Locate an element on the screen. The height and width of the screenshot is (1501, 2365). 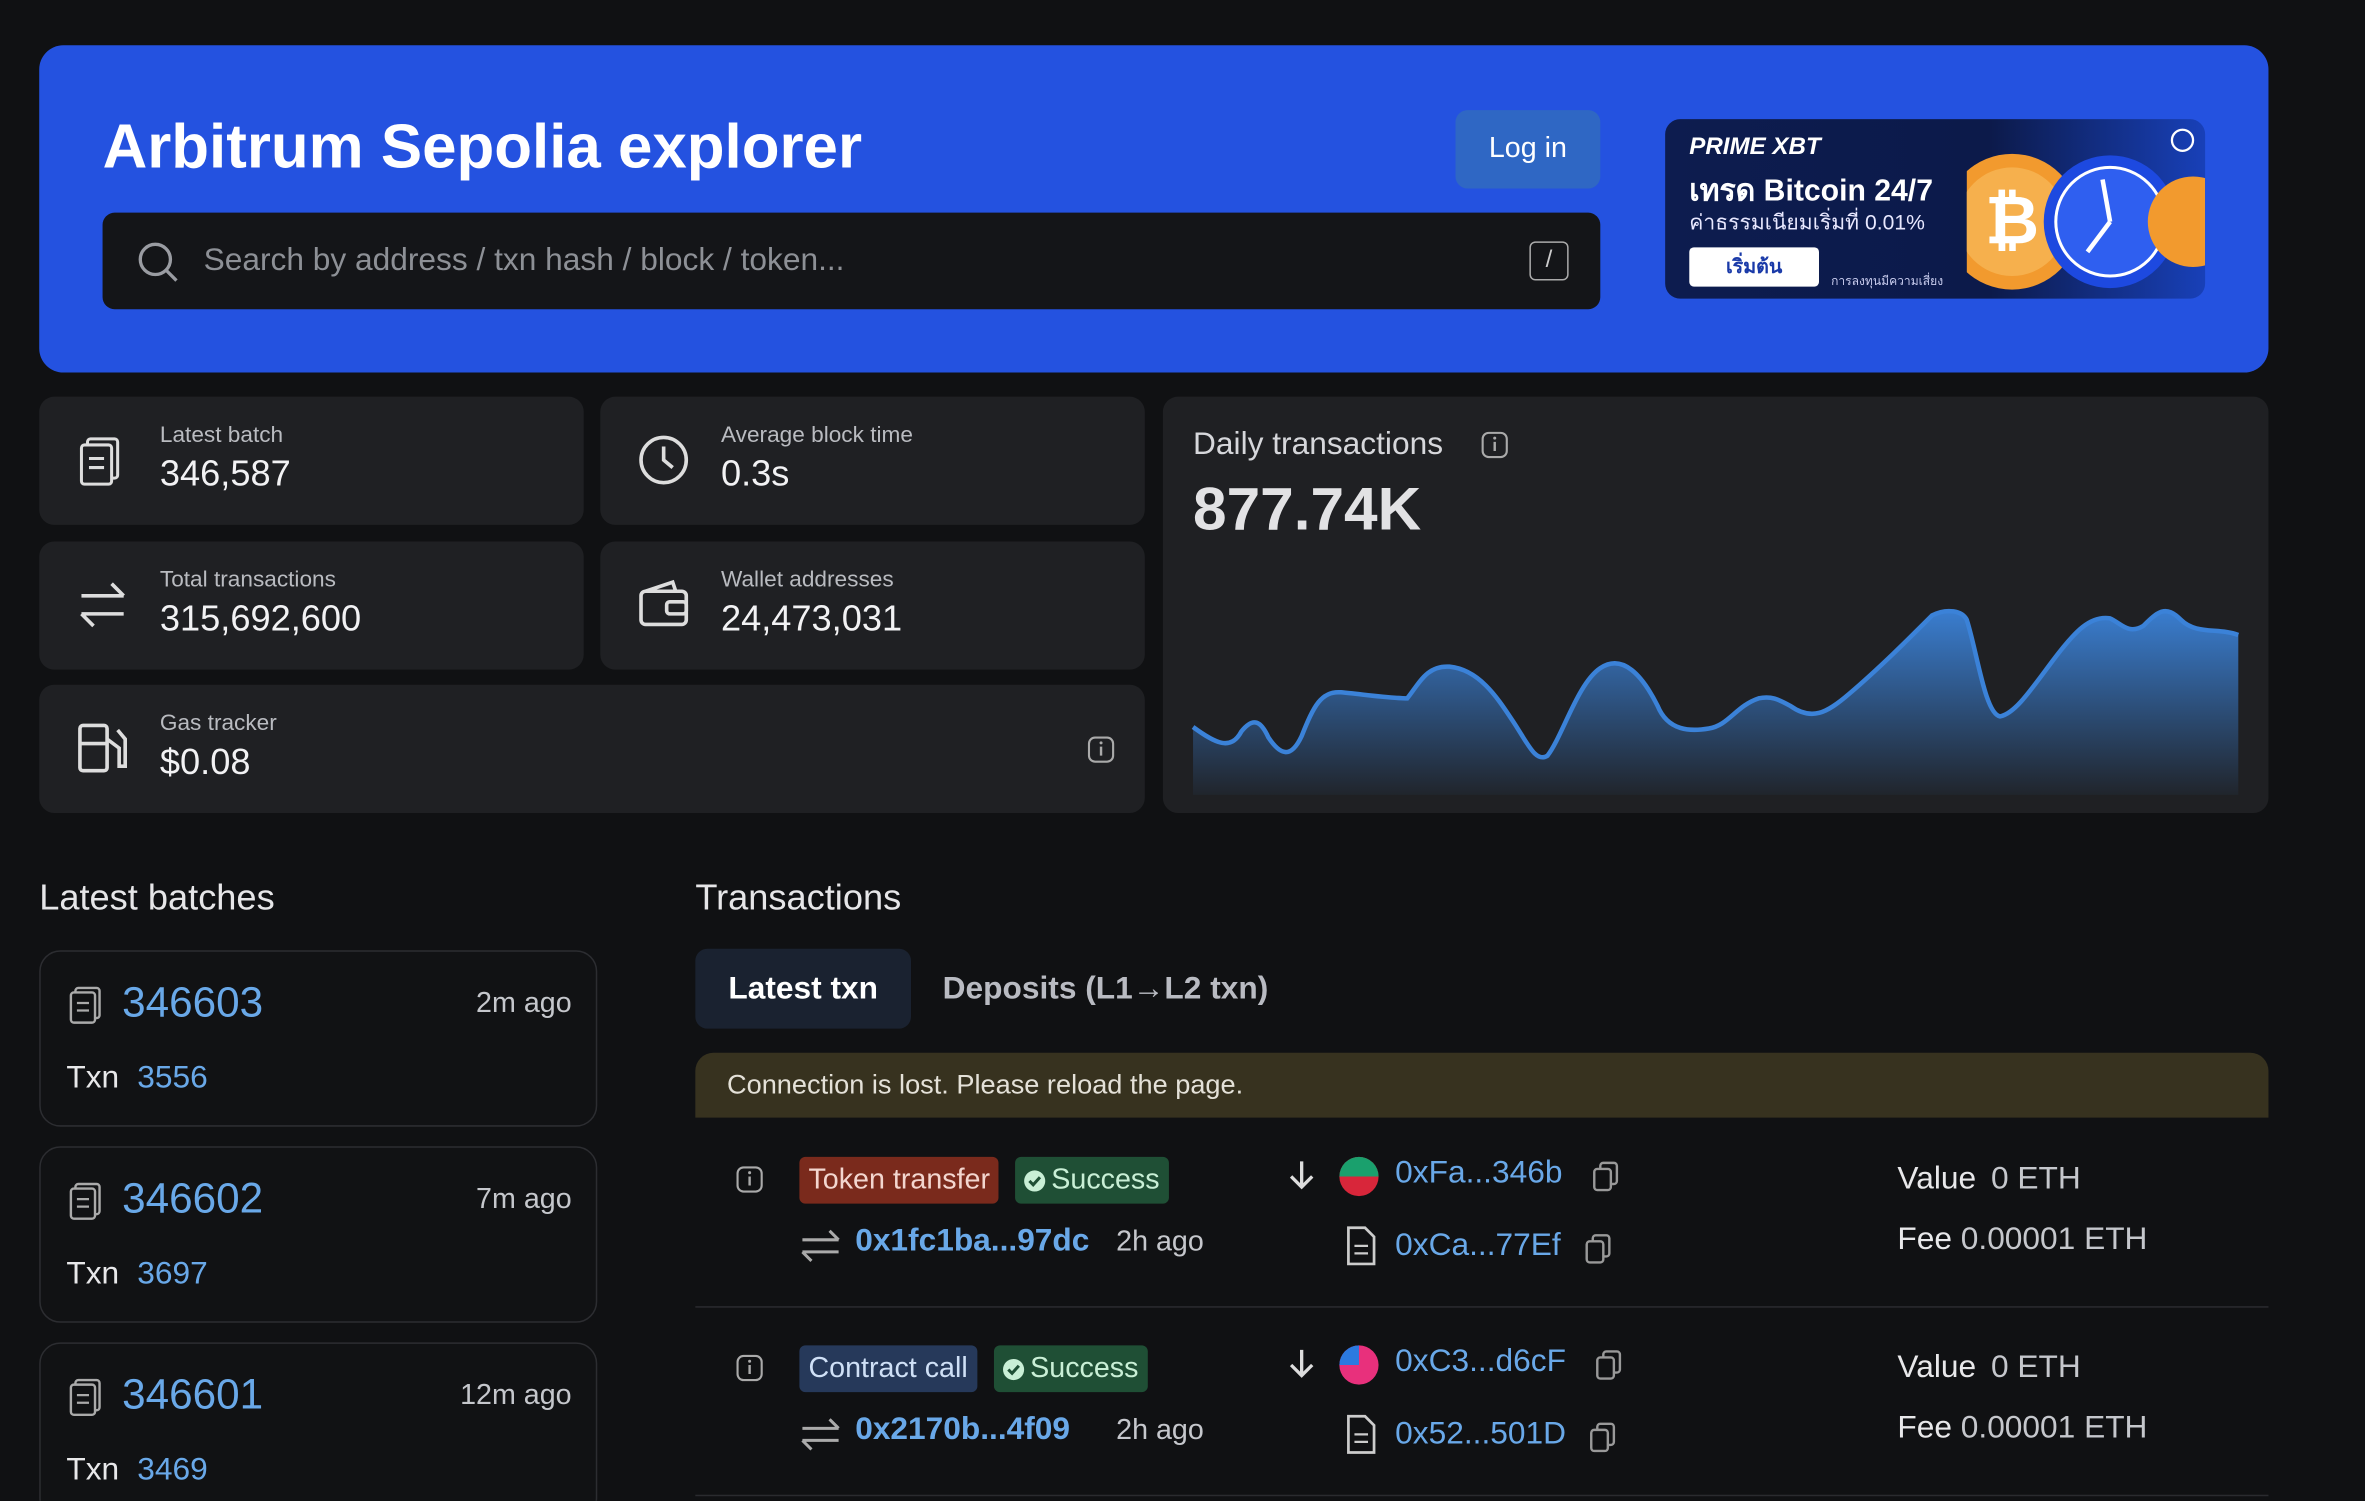
batch-number: 346602 is located at coordinates (193, 1198).